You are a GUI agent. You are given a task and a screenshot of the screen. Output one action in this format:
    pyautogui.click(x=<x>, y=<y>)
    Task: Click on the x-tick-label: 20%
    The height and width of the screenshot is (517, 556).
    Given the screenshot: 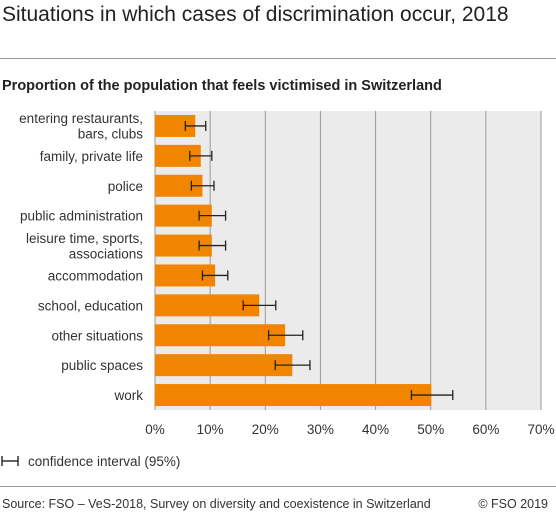 What is the action you would take?
    pyautogui.click(x=265, y=429)
    